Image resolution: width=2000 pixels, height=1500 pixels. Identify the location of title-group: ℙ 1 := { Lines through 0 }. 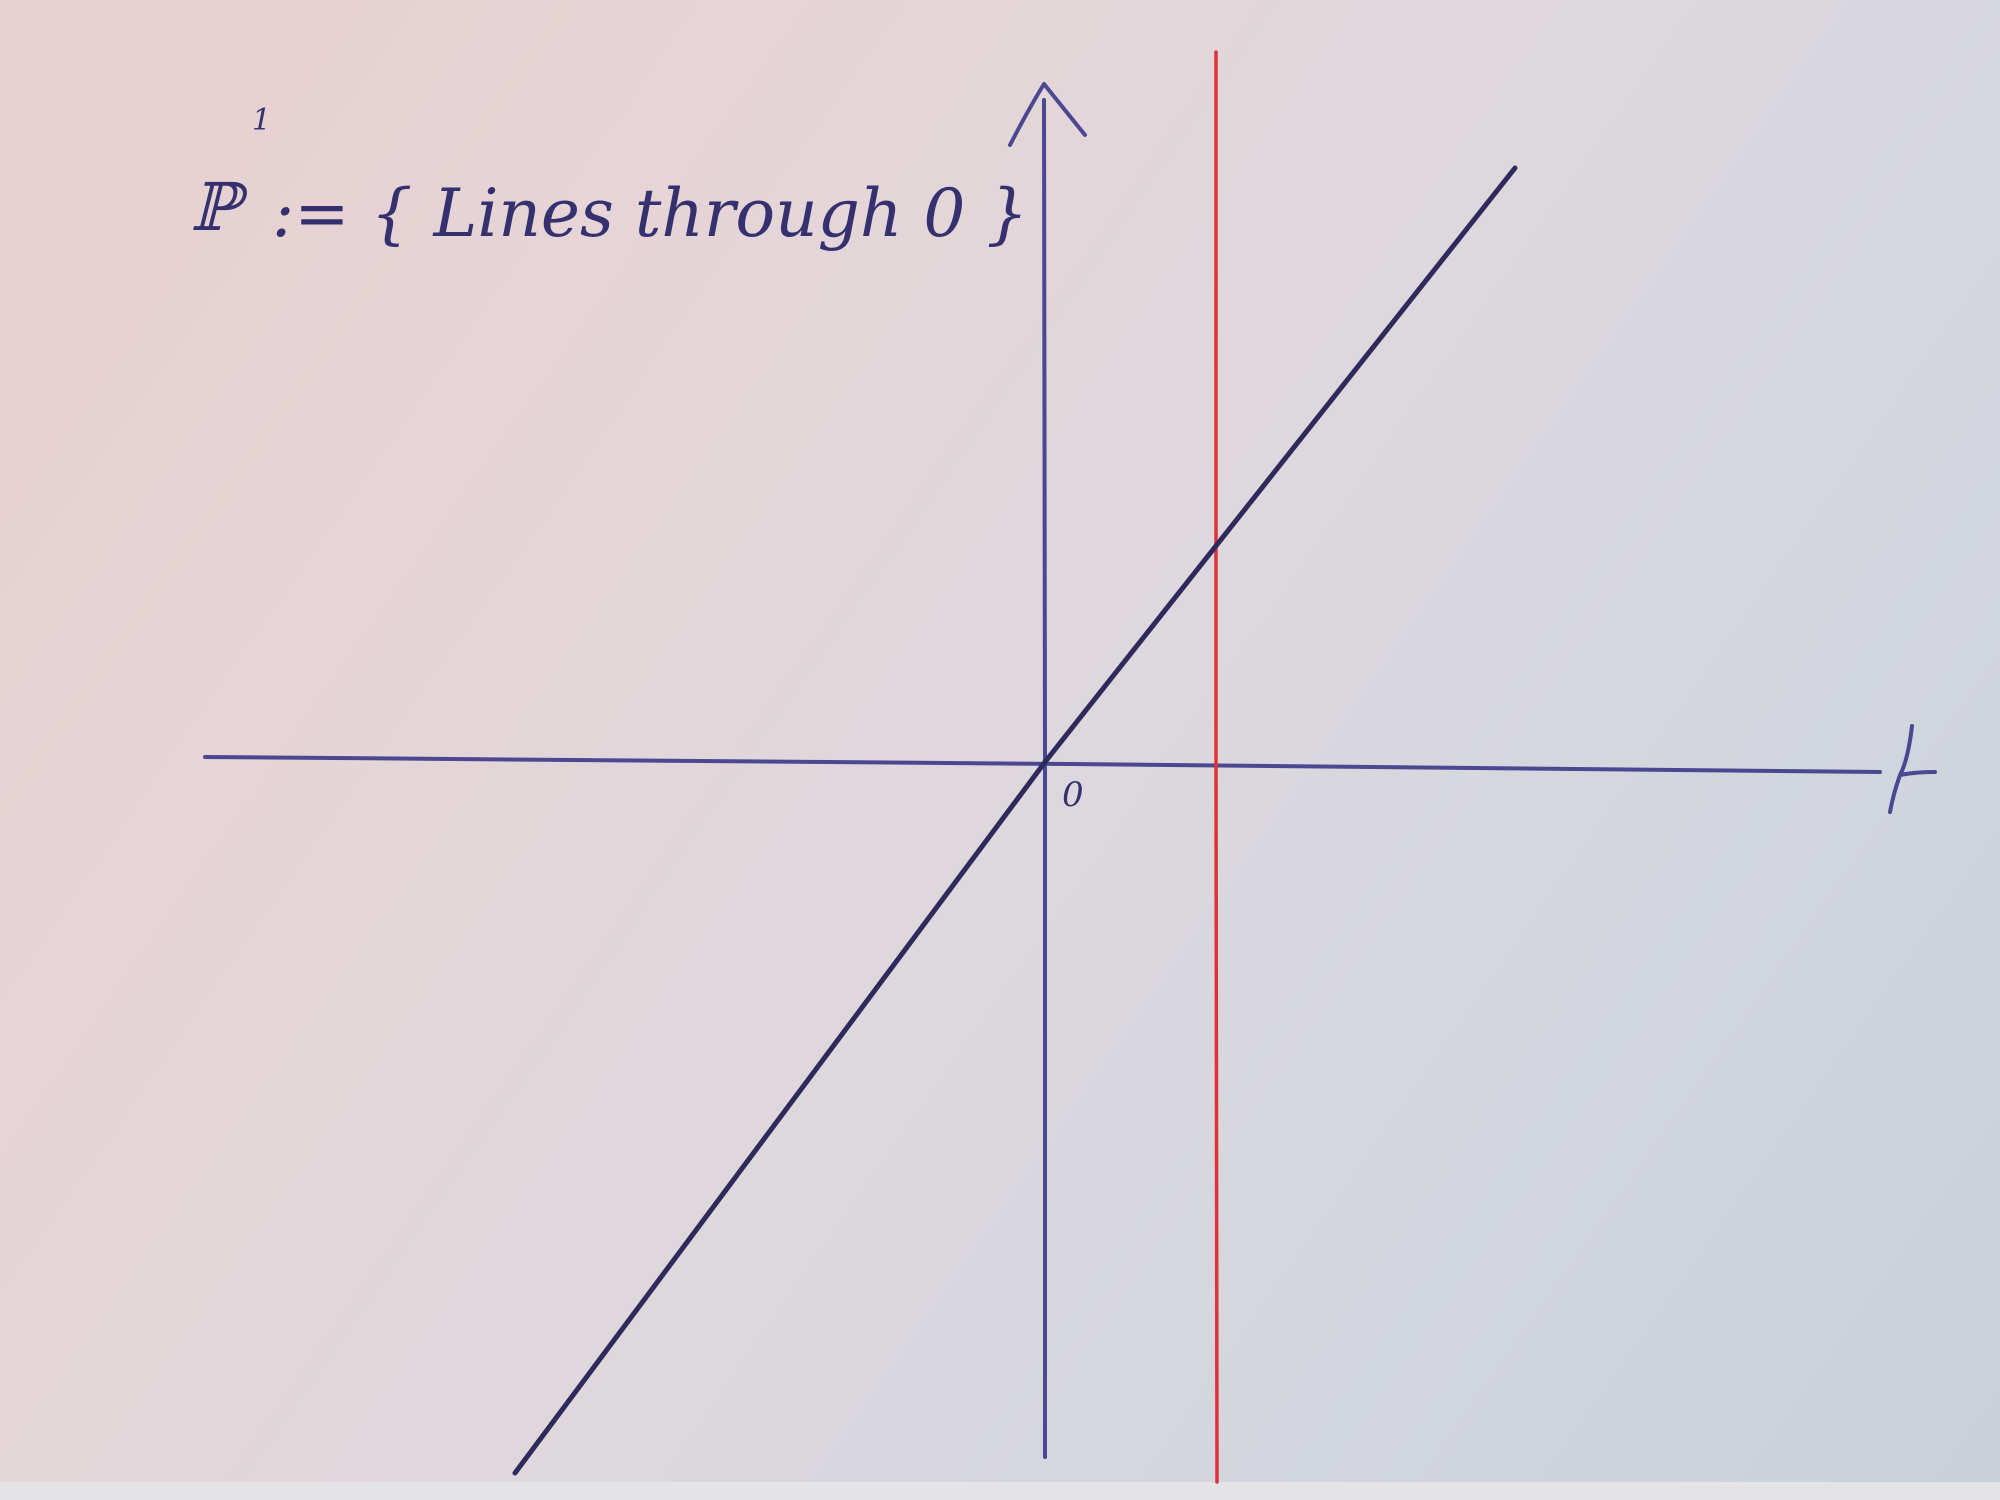
(609, 177).